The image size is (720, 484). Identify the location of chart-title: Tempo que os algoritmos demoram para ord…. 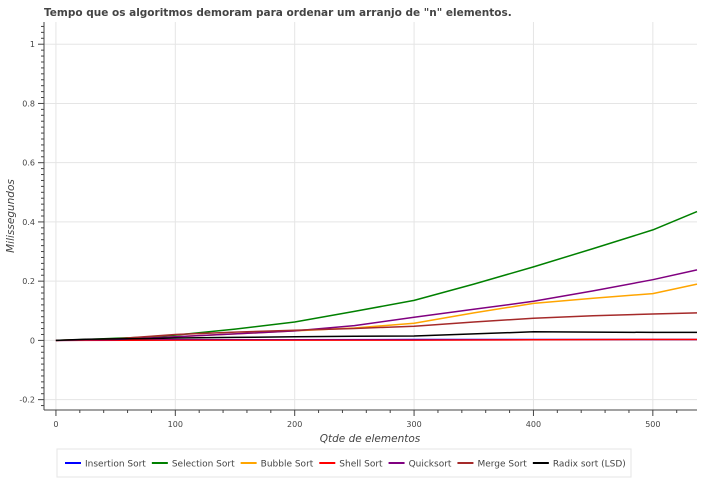
(278, 13).